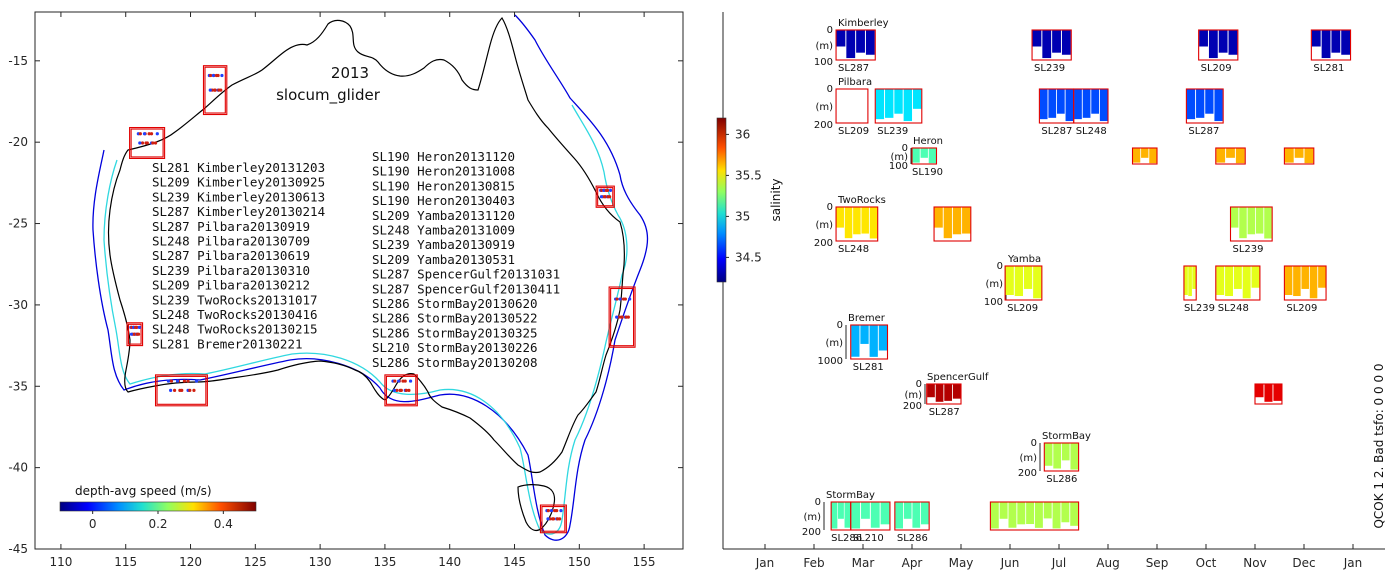 This screenshot has width=1400, height=580. I want to click on depth-top-label: 0, so click(818, 502).